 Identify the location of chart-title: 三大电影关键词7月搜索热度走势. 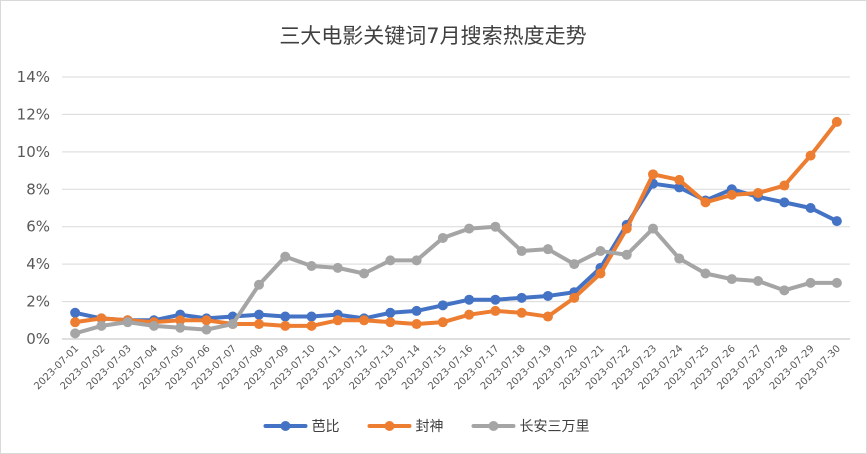
(432, 36).